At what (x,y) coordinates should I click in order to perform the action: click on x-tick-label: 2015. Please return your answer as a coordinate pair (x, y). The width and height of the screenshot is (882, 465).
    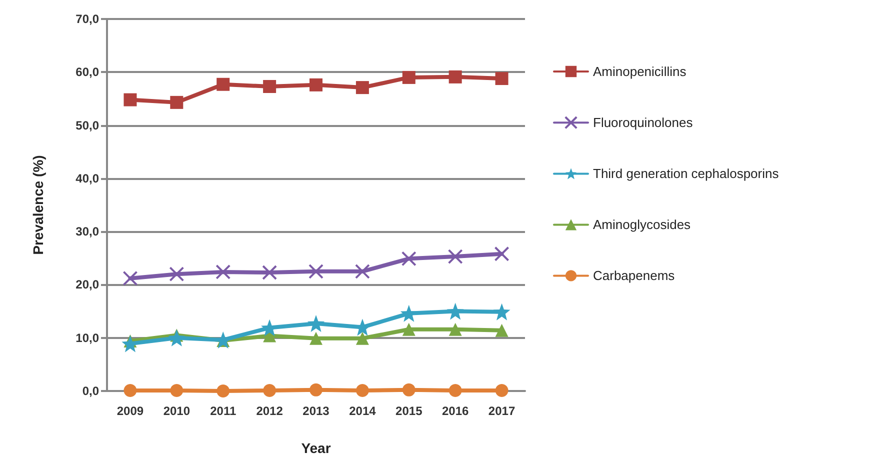
    Looking at the image, I should click on (409, 411).